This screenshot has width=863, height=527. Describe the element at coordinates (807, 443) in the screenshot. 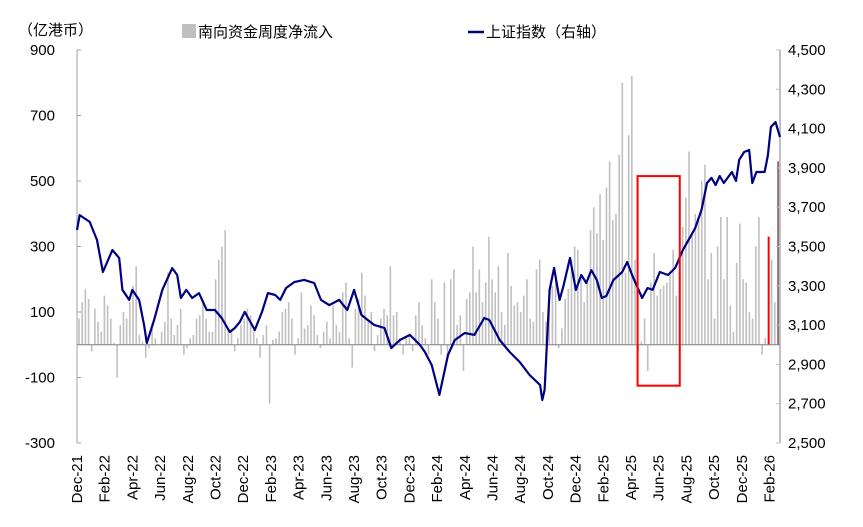

I see `right-tick-label: 2,500` at that location.